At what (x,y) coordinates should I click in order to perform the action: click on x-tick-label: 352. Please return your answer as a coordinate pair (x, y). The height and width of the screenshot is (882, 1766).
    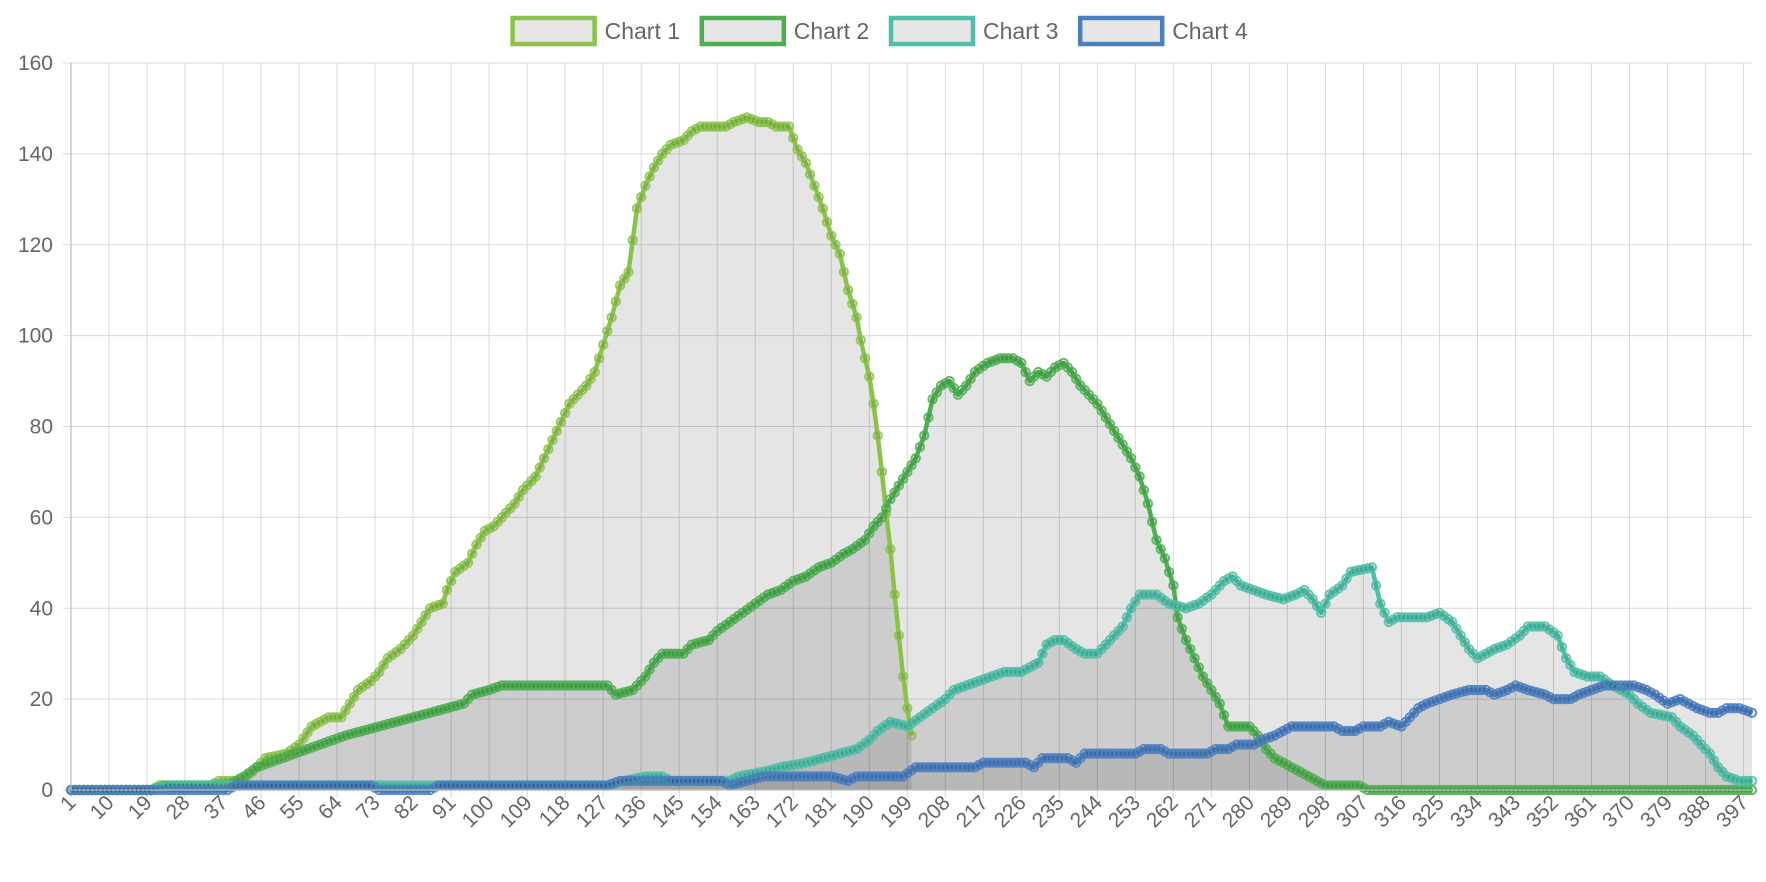
    Looking at the image, I should click on (1542, 811).